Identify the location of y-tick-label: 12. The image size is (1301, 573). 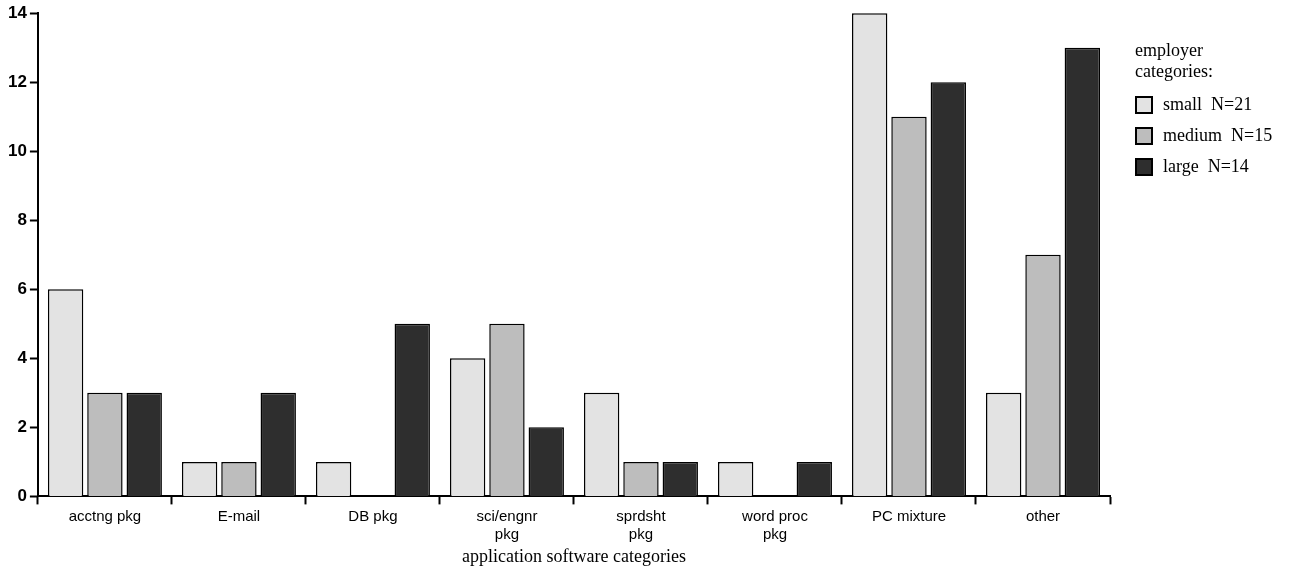
(17, 81).